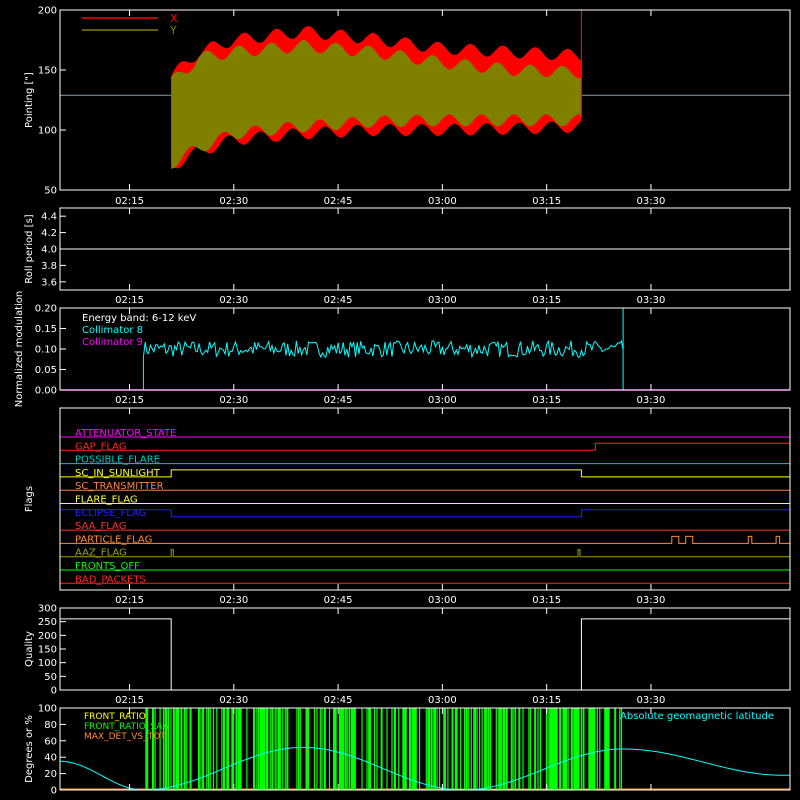 The height and width of the screenshot is (800, 800). I want to click on modulation-ylabel: Normalized modulation, so click(19, 349).